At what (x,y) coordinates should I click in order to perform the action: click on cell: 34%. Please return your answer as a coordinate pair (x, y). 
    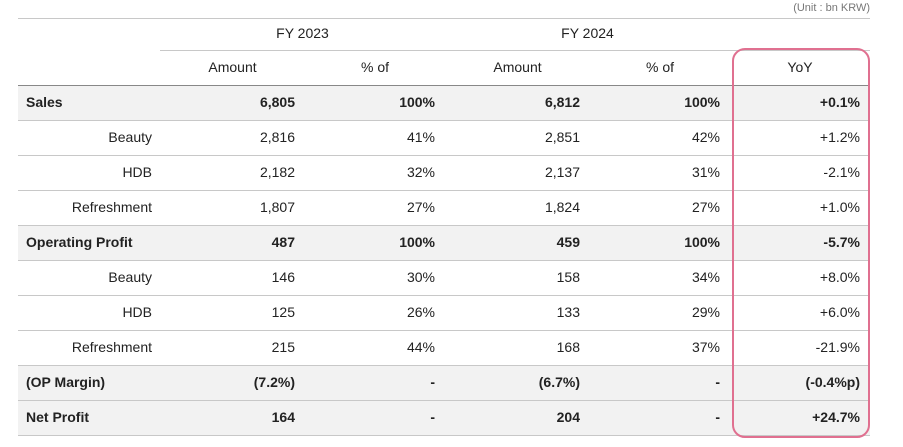
    Looking at the image, I should click on (705, 277).